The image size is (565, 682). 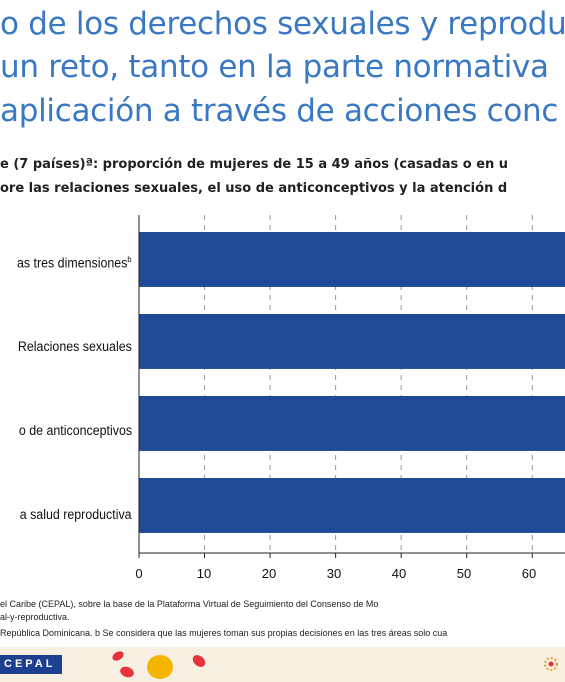 What do you see at coordinates (279, 111) in the screenshot?
I see `slide-title-line: aplicación a través de acciones conc` at bounding box center [279, 111].